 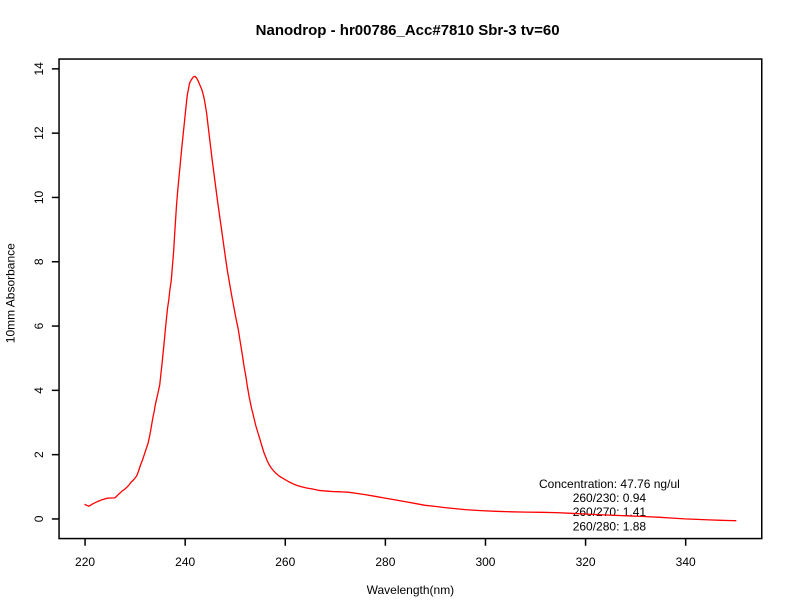 I want to click on svg-text: 320, so click(x=586, y=562).